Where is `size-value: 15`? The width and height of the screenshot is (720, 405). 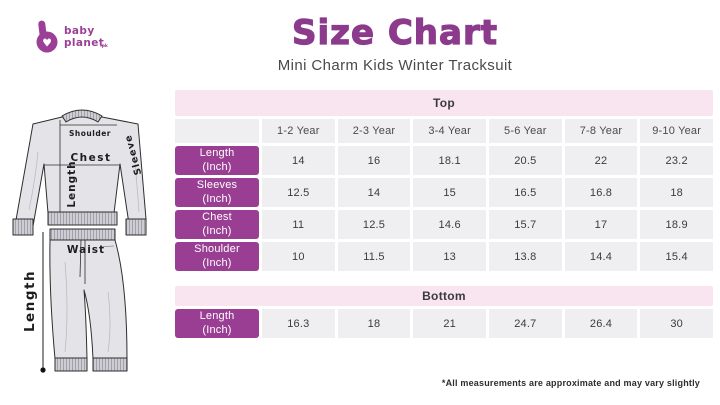 size-value: 15 is located at coordinates (449, 192).